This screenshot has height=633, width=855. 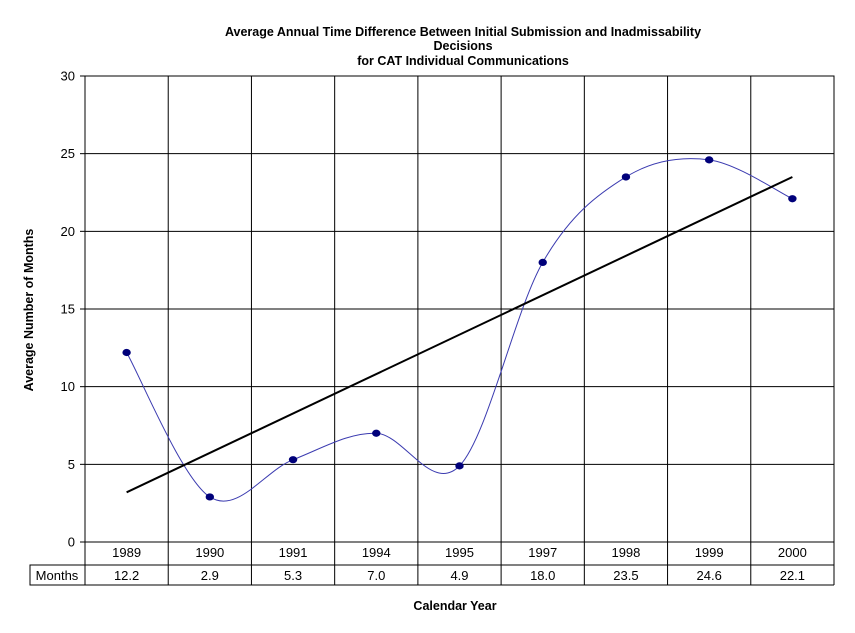 I want to click on y-axis-label: Average Number of Months, so click(x=29, y=310).